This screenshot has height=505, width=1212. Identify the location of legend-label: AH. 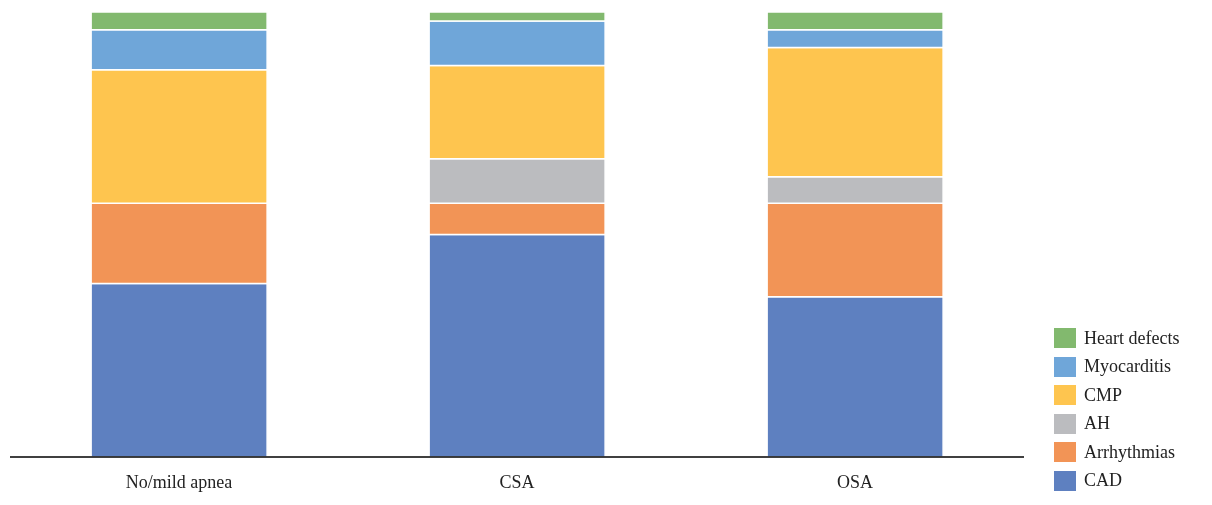
(1097, 424).